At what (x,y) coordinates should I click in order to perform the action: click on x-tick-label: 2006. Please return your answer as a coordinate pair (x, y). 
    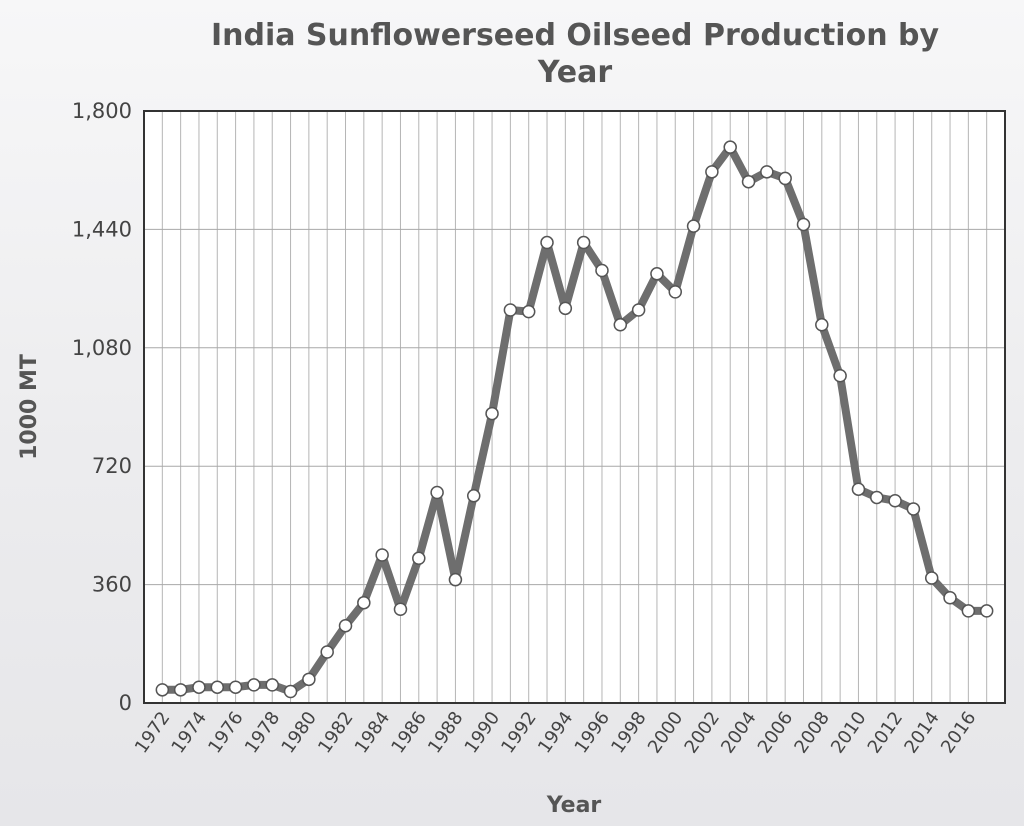
    Looking at the image, I should click on (775, 733).